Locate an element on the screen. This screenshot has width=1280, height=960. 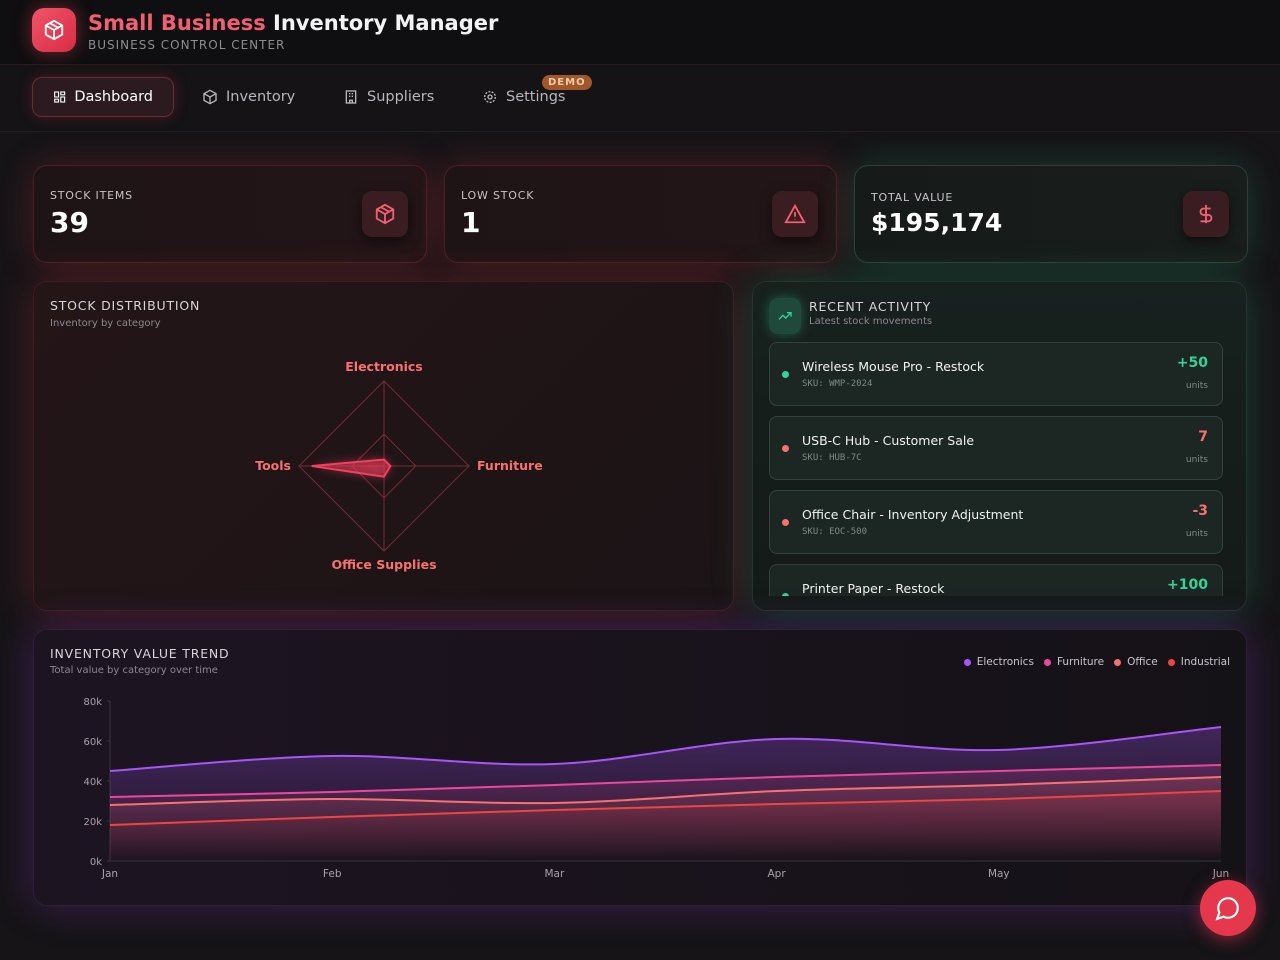
x-tick-label: Jun is located at coordinates (1220, 874).